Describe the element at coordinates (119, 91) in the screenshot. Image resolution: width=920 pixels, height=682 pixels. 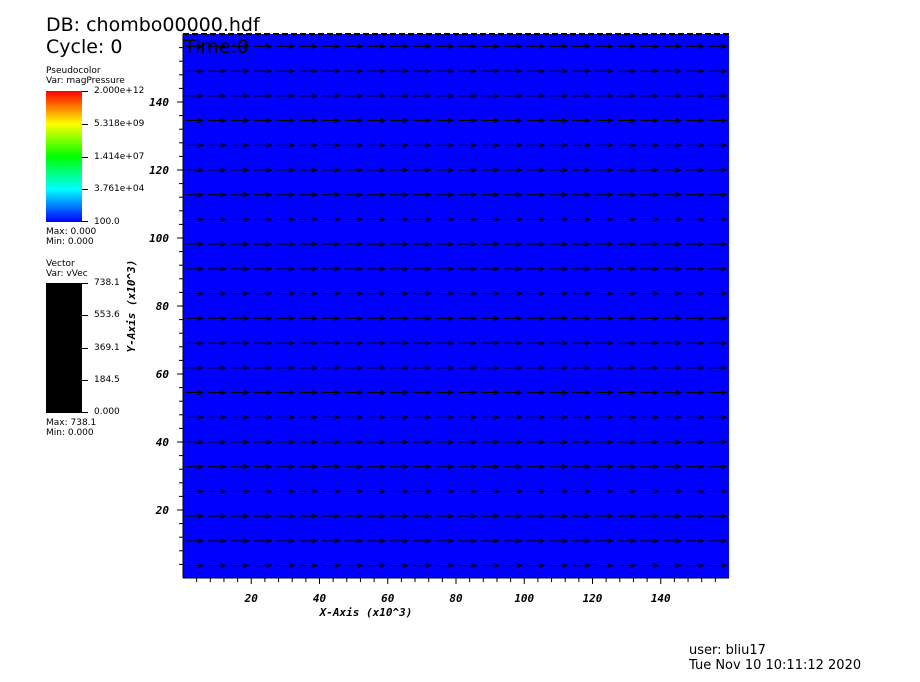
I see `pseudocolor-tick-label: 2.000e+12` at that location.